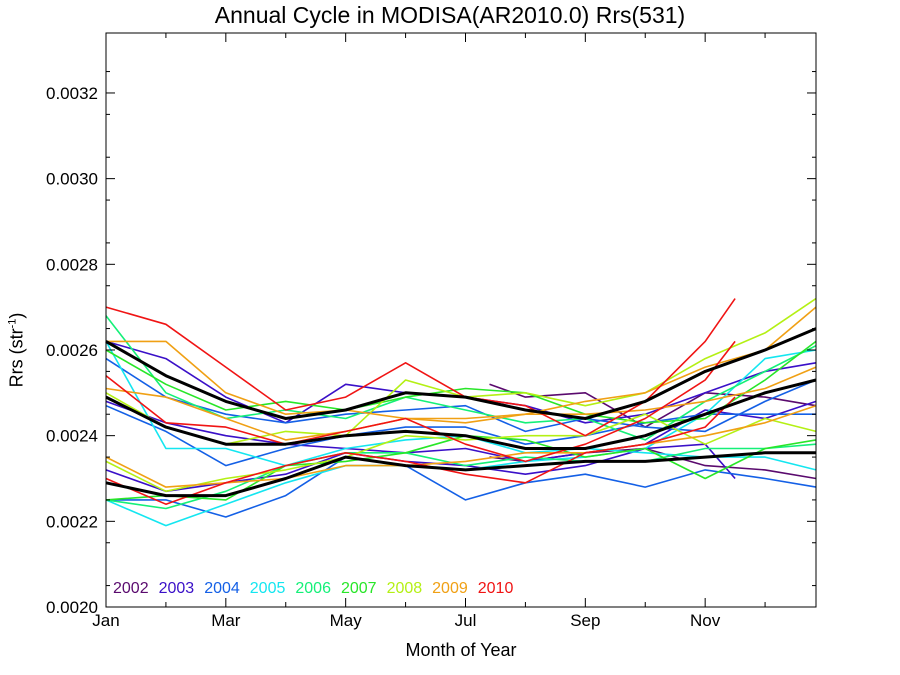  Describe the element at coordinates (461, 650) in the screenshot. I see `x-axis-label: Month of Year` at that location.